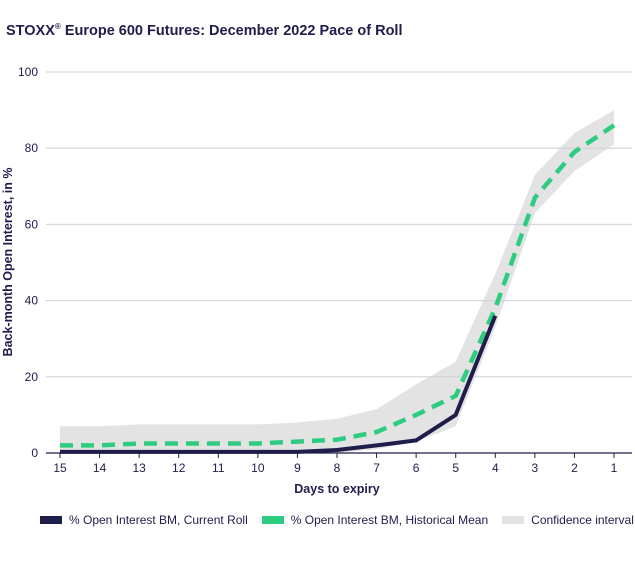 The image size is (635, 567). Describe the element at coordinates (583, 520) in the screenshot. I see `legend-label-confidence-interval: Confidence interval, 68%` at that location.